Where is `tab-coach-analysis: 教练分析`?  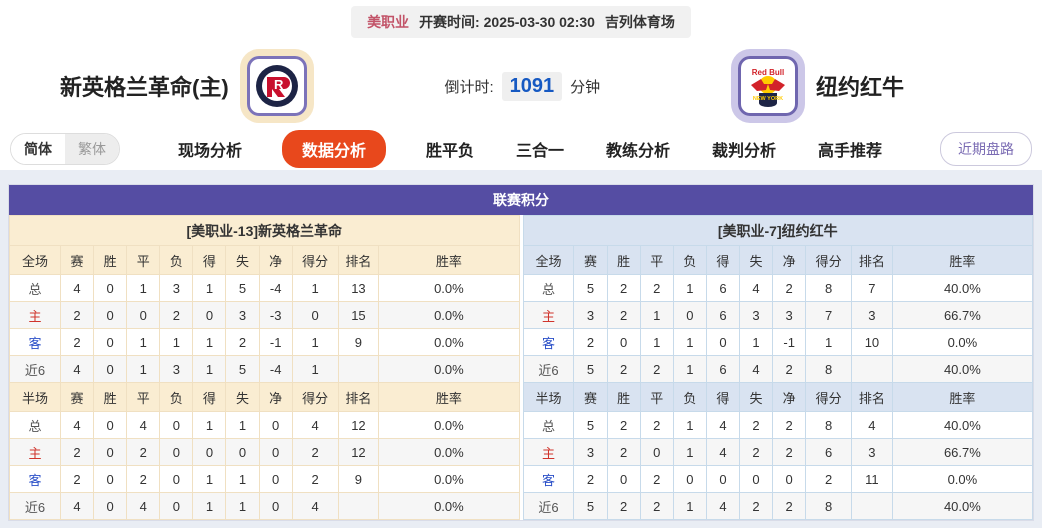 tab-coach-analysis: 教练分析 is located at coordinates (638, 151).